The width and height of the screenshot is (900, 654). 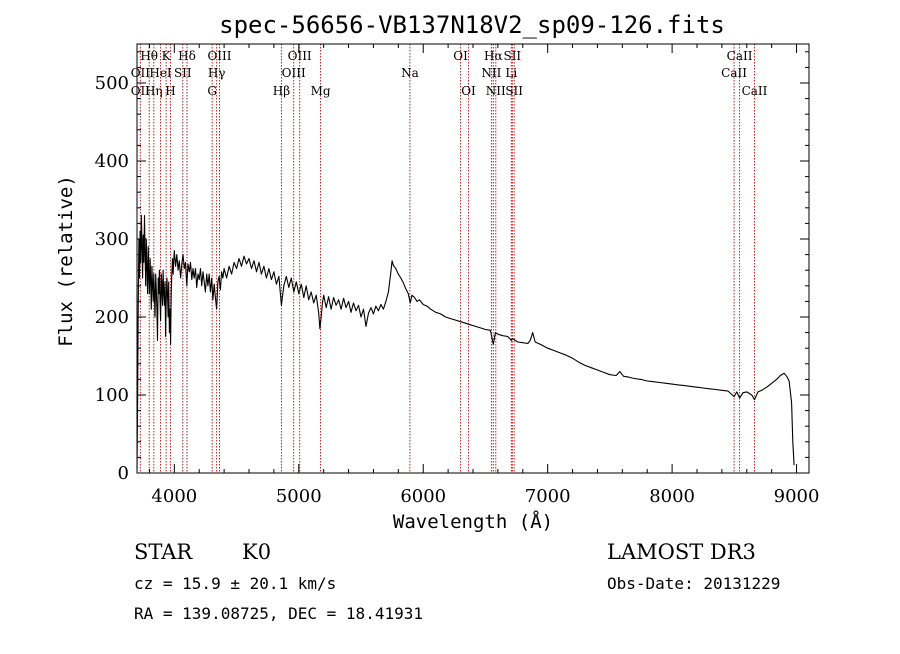 What do you see at coordinates (187, 56) in the screenshot?
I see `line-label: Hδ` at bounding box center [187, 56].